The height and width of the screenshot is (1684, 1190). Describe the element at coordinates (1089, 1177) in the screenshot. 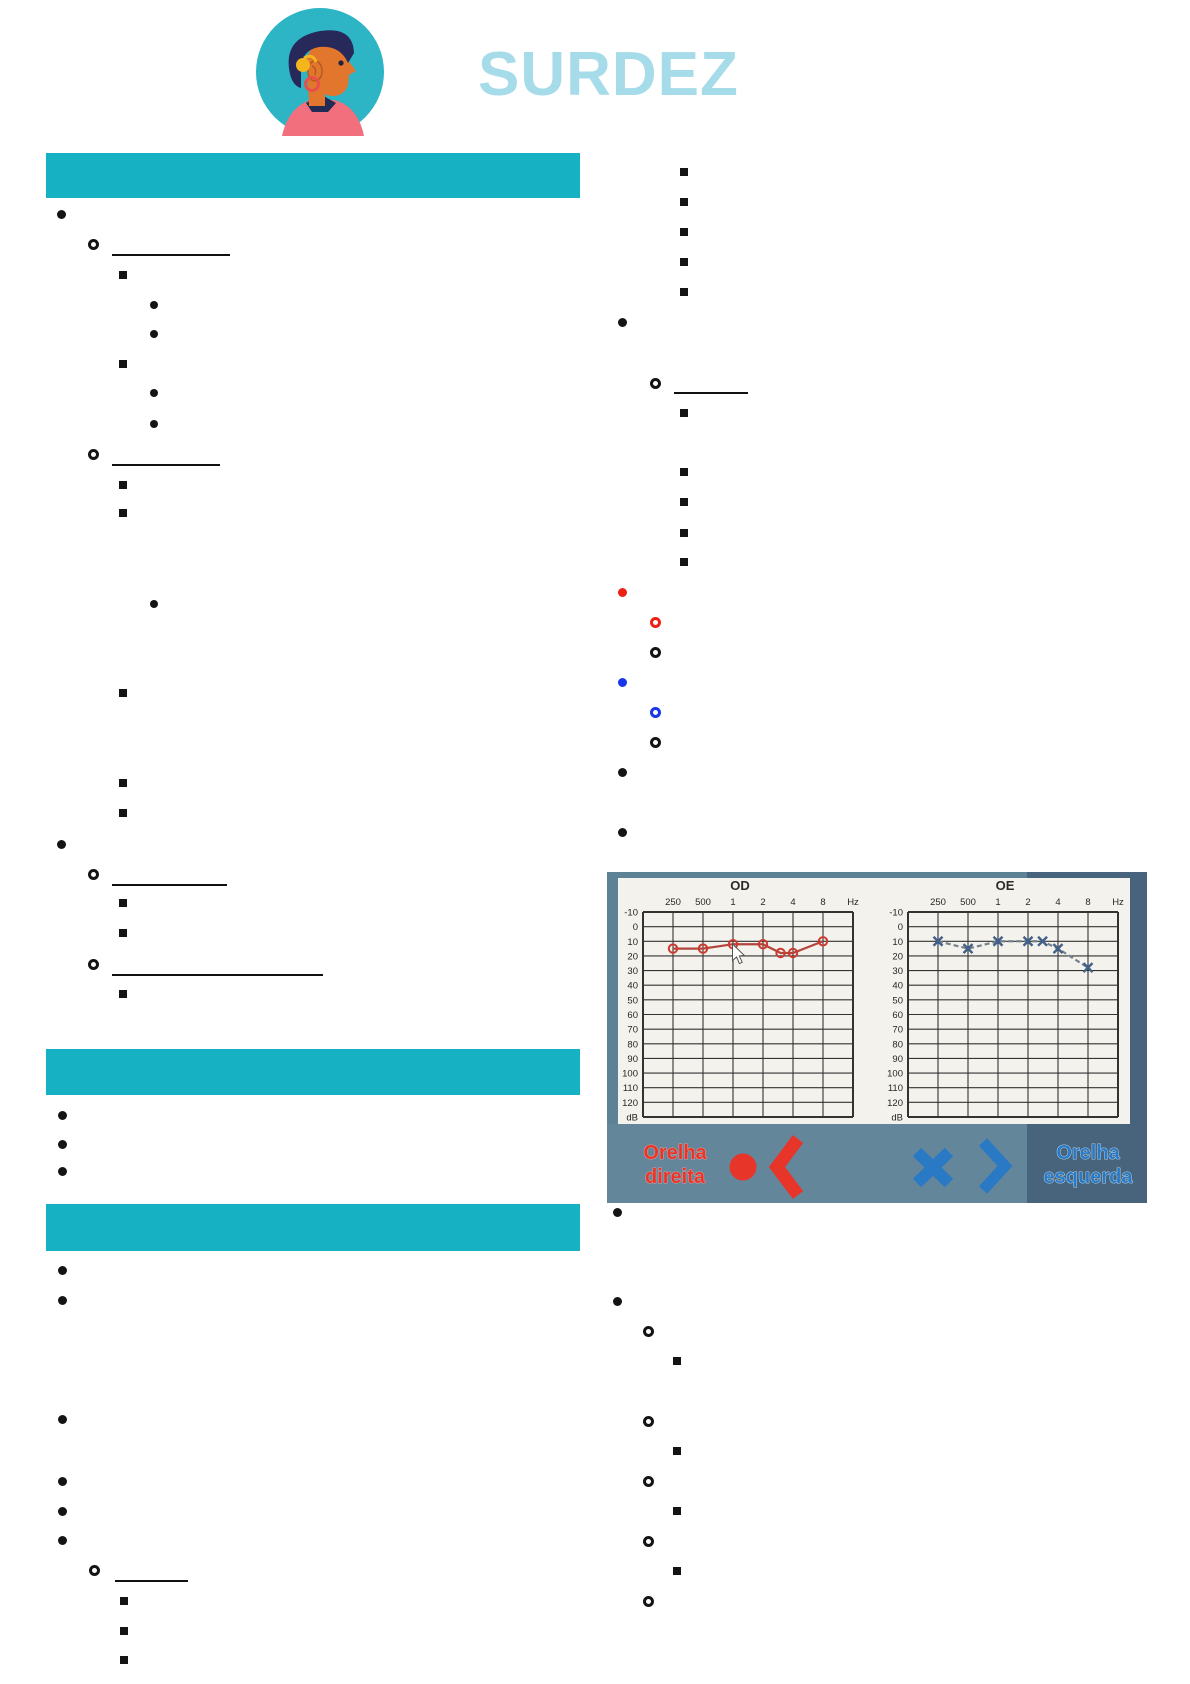

I see `legend-left-ear-label: esquerda` at that location.